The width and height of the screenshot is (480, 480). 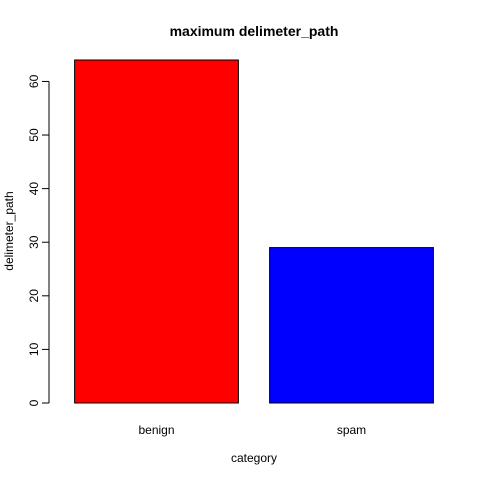 What do you see at coordinates (254, 31) in the screenshot?
I see `chart-title: maximum delimeter_path` at bounding box center [254, 31].